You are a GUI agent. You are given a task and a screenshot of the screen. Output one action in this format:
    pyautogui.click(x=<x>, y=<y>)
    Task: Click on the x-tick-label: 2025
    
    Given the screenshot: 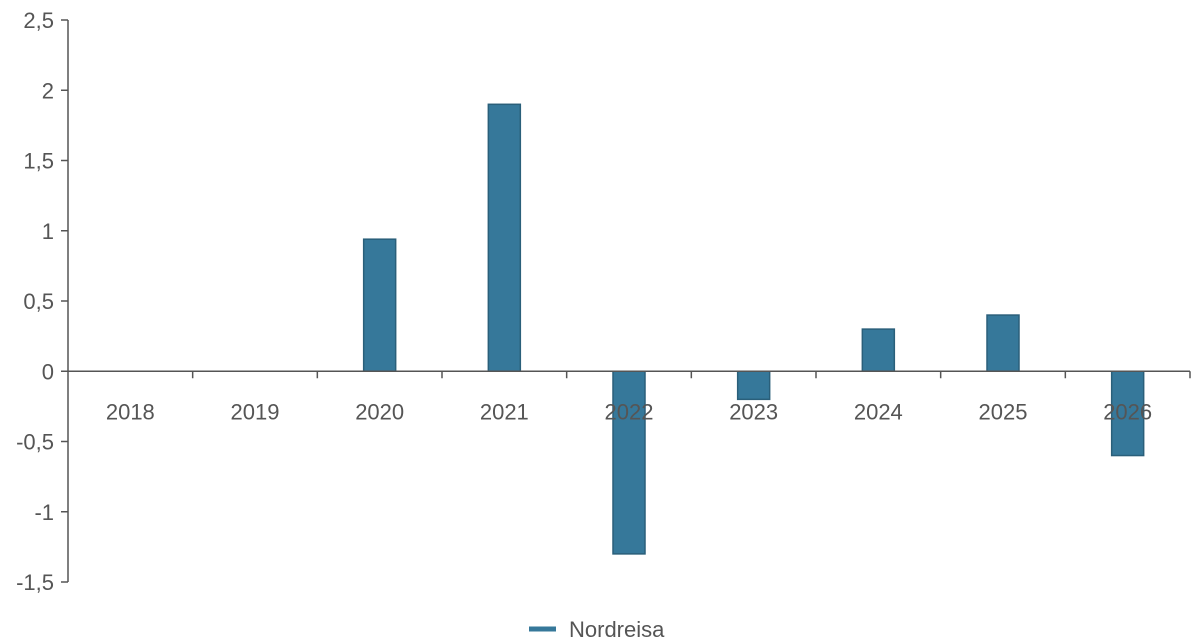 What is the action you would take?
    pyautogui.click(x=1003, y=411)
    